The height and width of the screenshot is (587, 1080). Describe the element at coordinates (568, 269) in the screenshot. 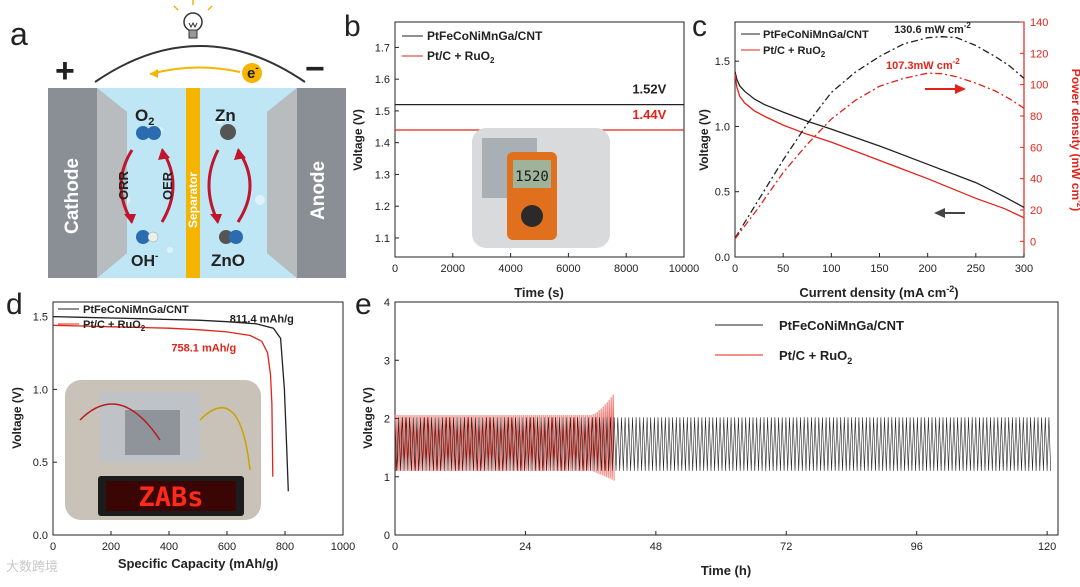

I see `x-tick-label: 6000` at that location.